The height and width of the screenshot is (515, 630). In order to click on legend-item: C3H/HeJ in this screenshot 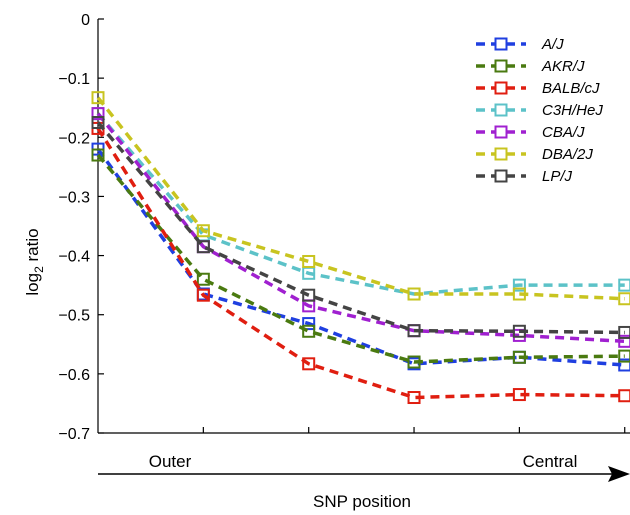, I will do `click(539, 110)`.